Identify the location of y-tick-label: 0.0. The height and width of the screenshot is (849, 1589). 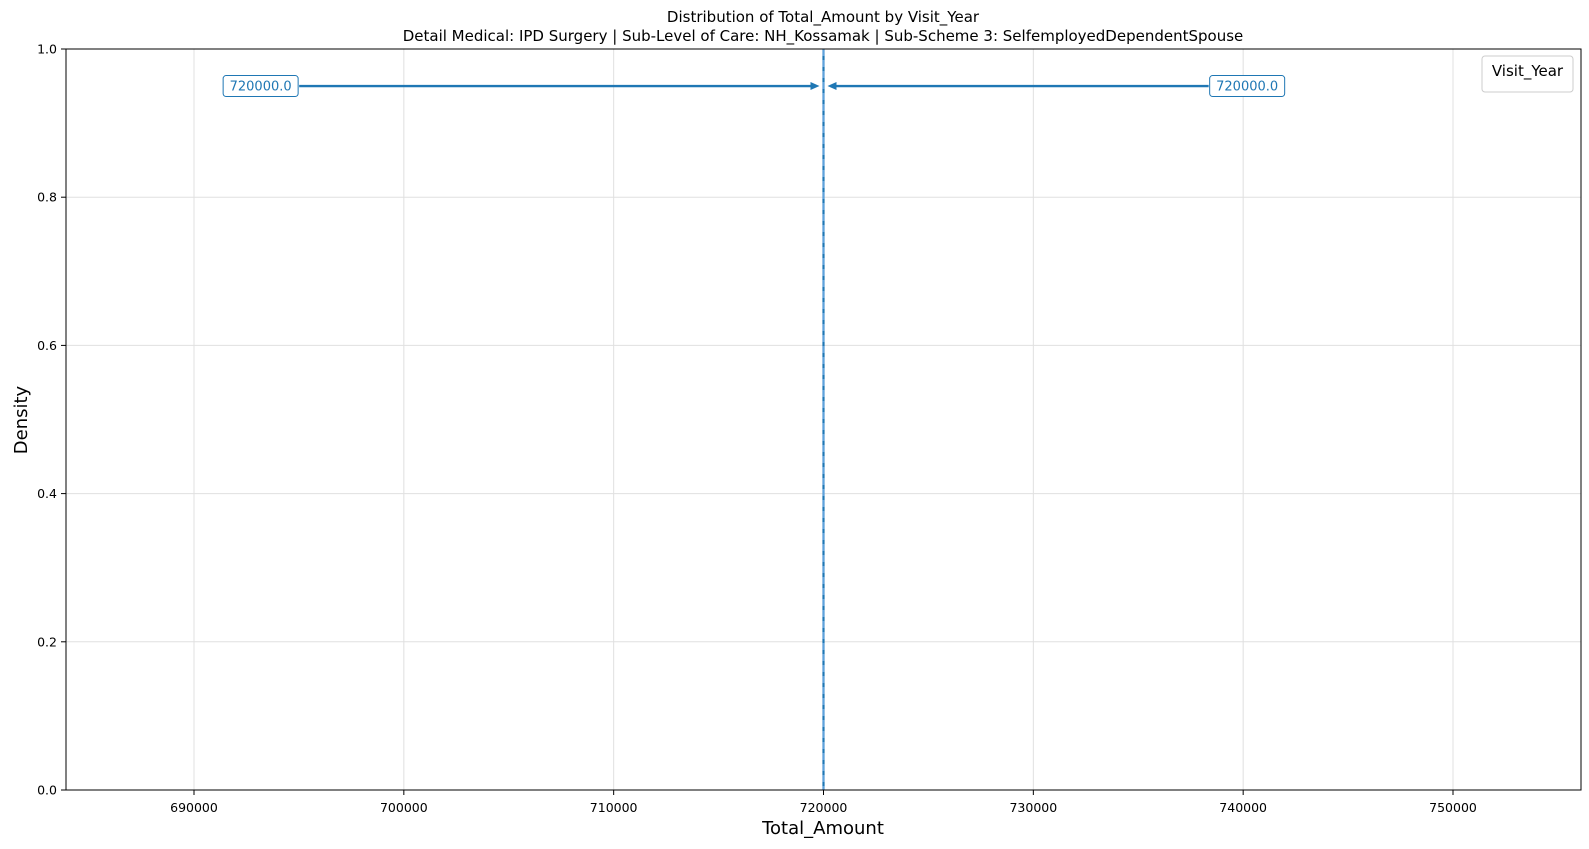
(47, 790).